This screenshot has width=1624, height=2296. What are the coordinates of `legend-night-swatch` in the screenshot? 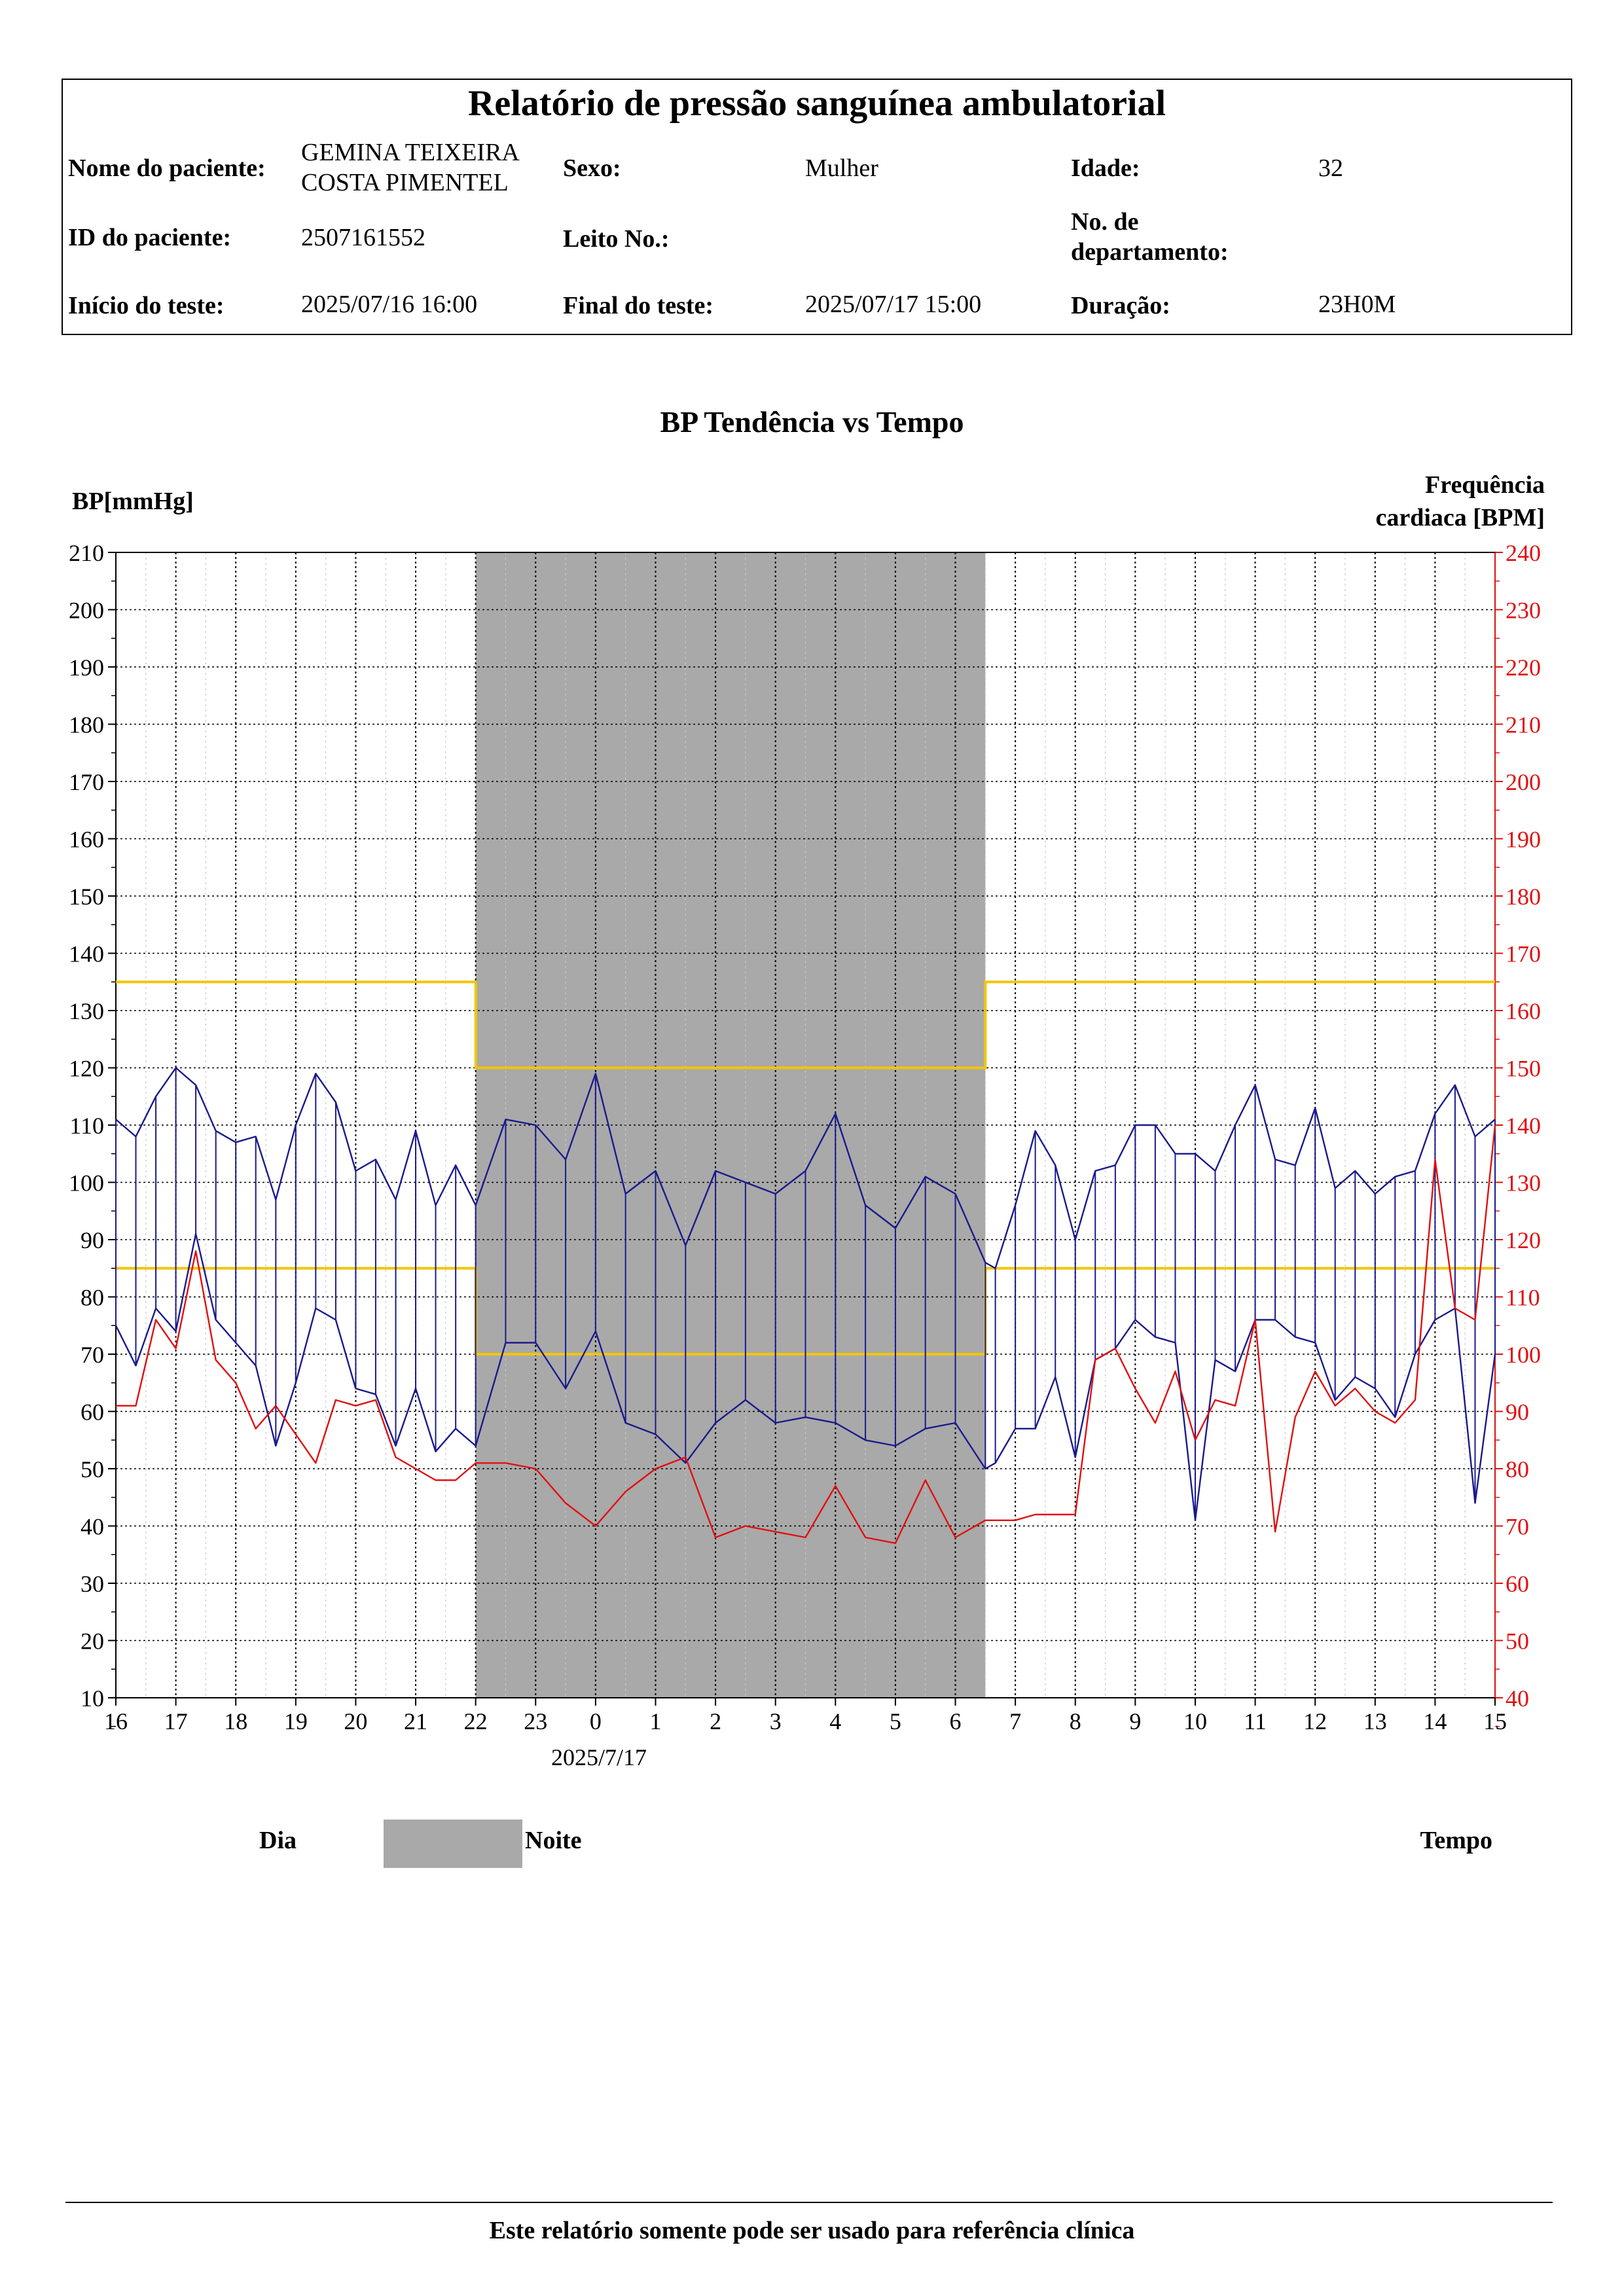 It's located at (453, 1844).